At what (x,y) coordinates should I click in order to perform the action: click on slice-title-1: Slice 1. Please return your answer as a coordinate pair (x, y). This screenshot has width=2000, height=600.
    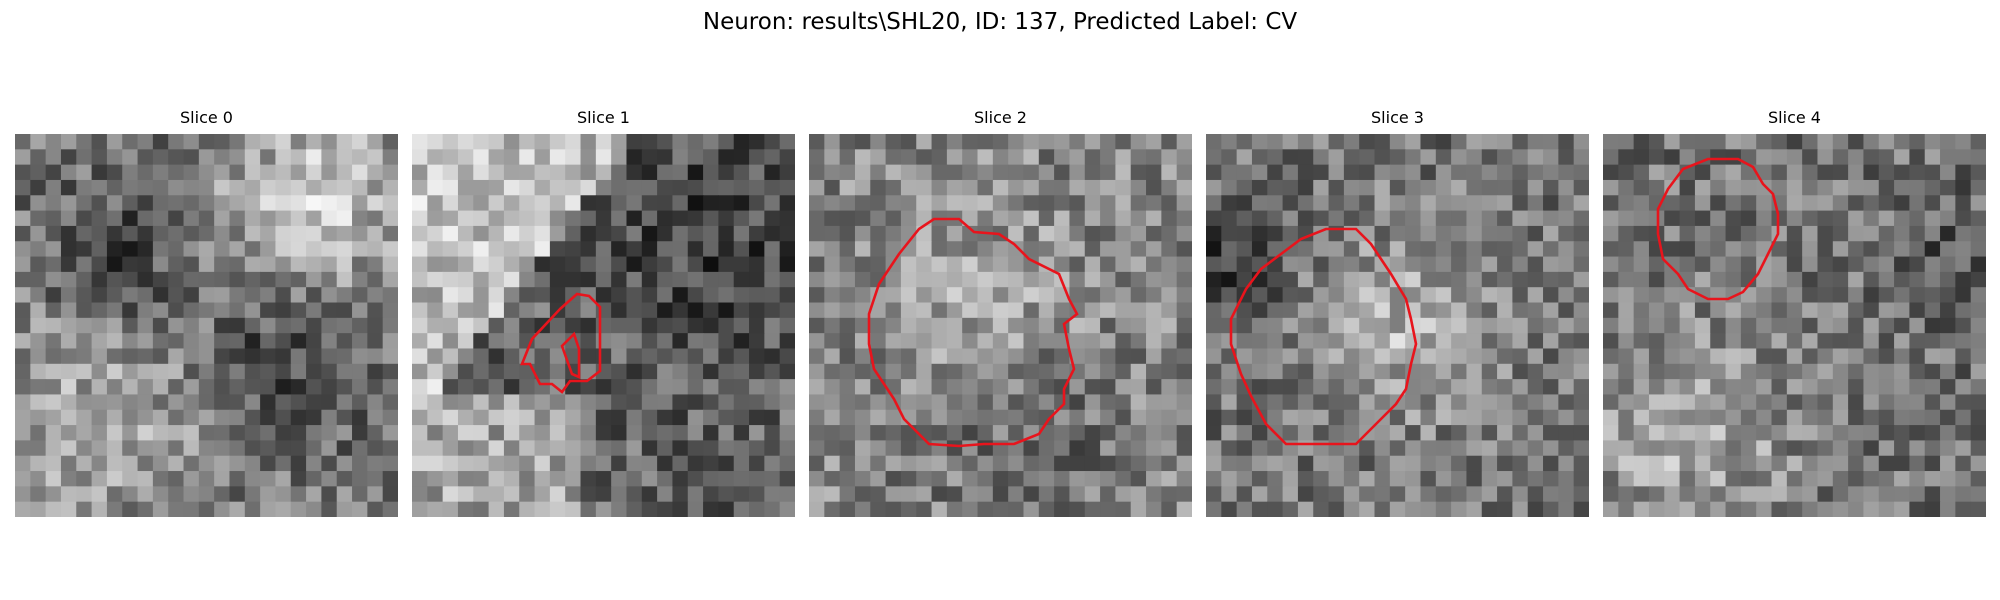
    Looking at the image, I should click on (603, 117).